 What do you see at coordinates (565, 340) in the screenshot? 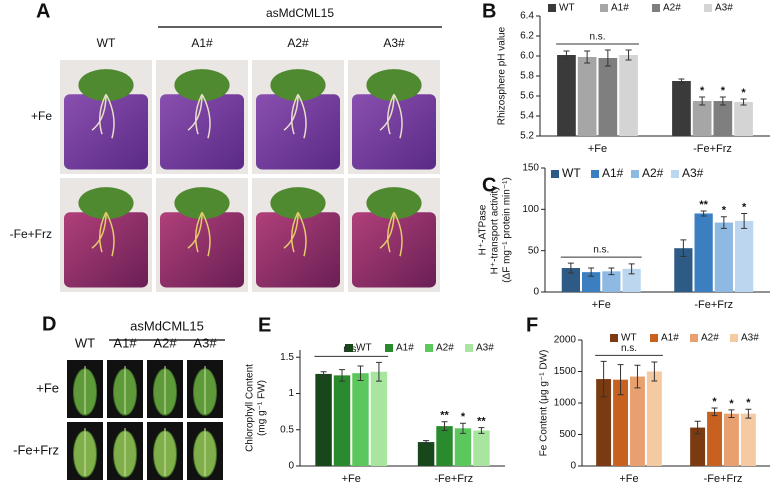
I see `y-tick-label: 2000` at bounding box center [565, 340].